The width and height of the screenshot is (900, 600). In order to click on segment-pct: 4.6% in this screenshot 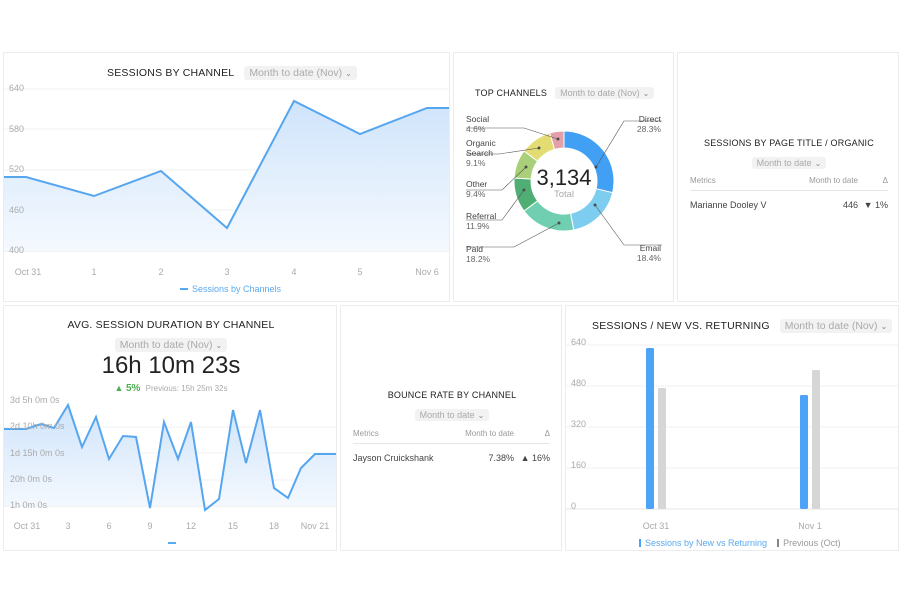, I will do `click(476, 129)`.